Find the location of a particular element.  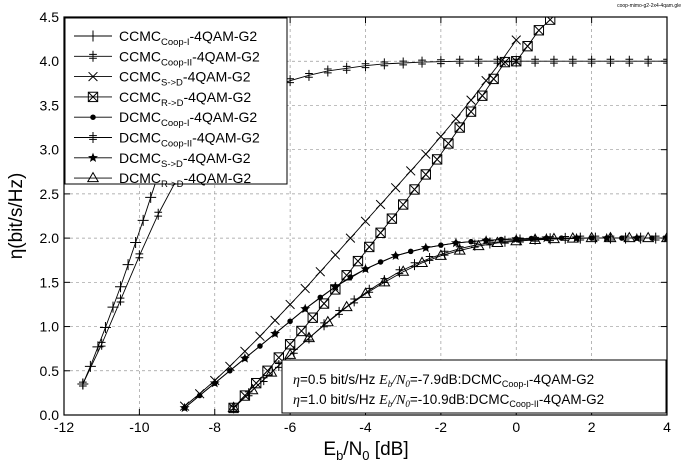

y-tick-label: 1.5 is located at coordinates (50, 282).